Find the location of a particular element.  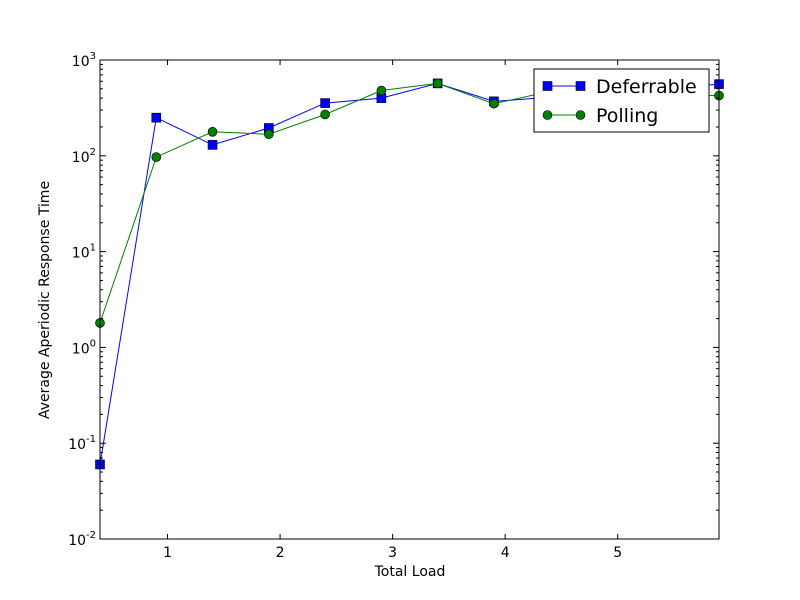

legend-deferrable-marker-left is located at coordinates (547, 86).